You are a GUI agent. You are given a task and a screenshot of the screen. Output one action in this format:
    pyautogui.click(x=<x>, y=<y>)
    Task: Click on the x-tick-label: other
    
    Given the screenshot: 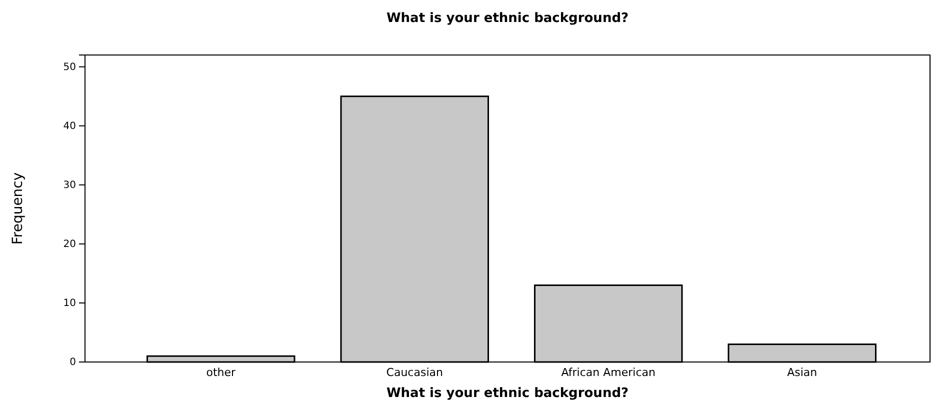 What is the action you would take?
    pyautogui.click(x=221, y=372)
    